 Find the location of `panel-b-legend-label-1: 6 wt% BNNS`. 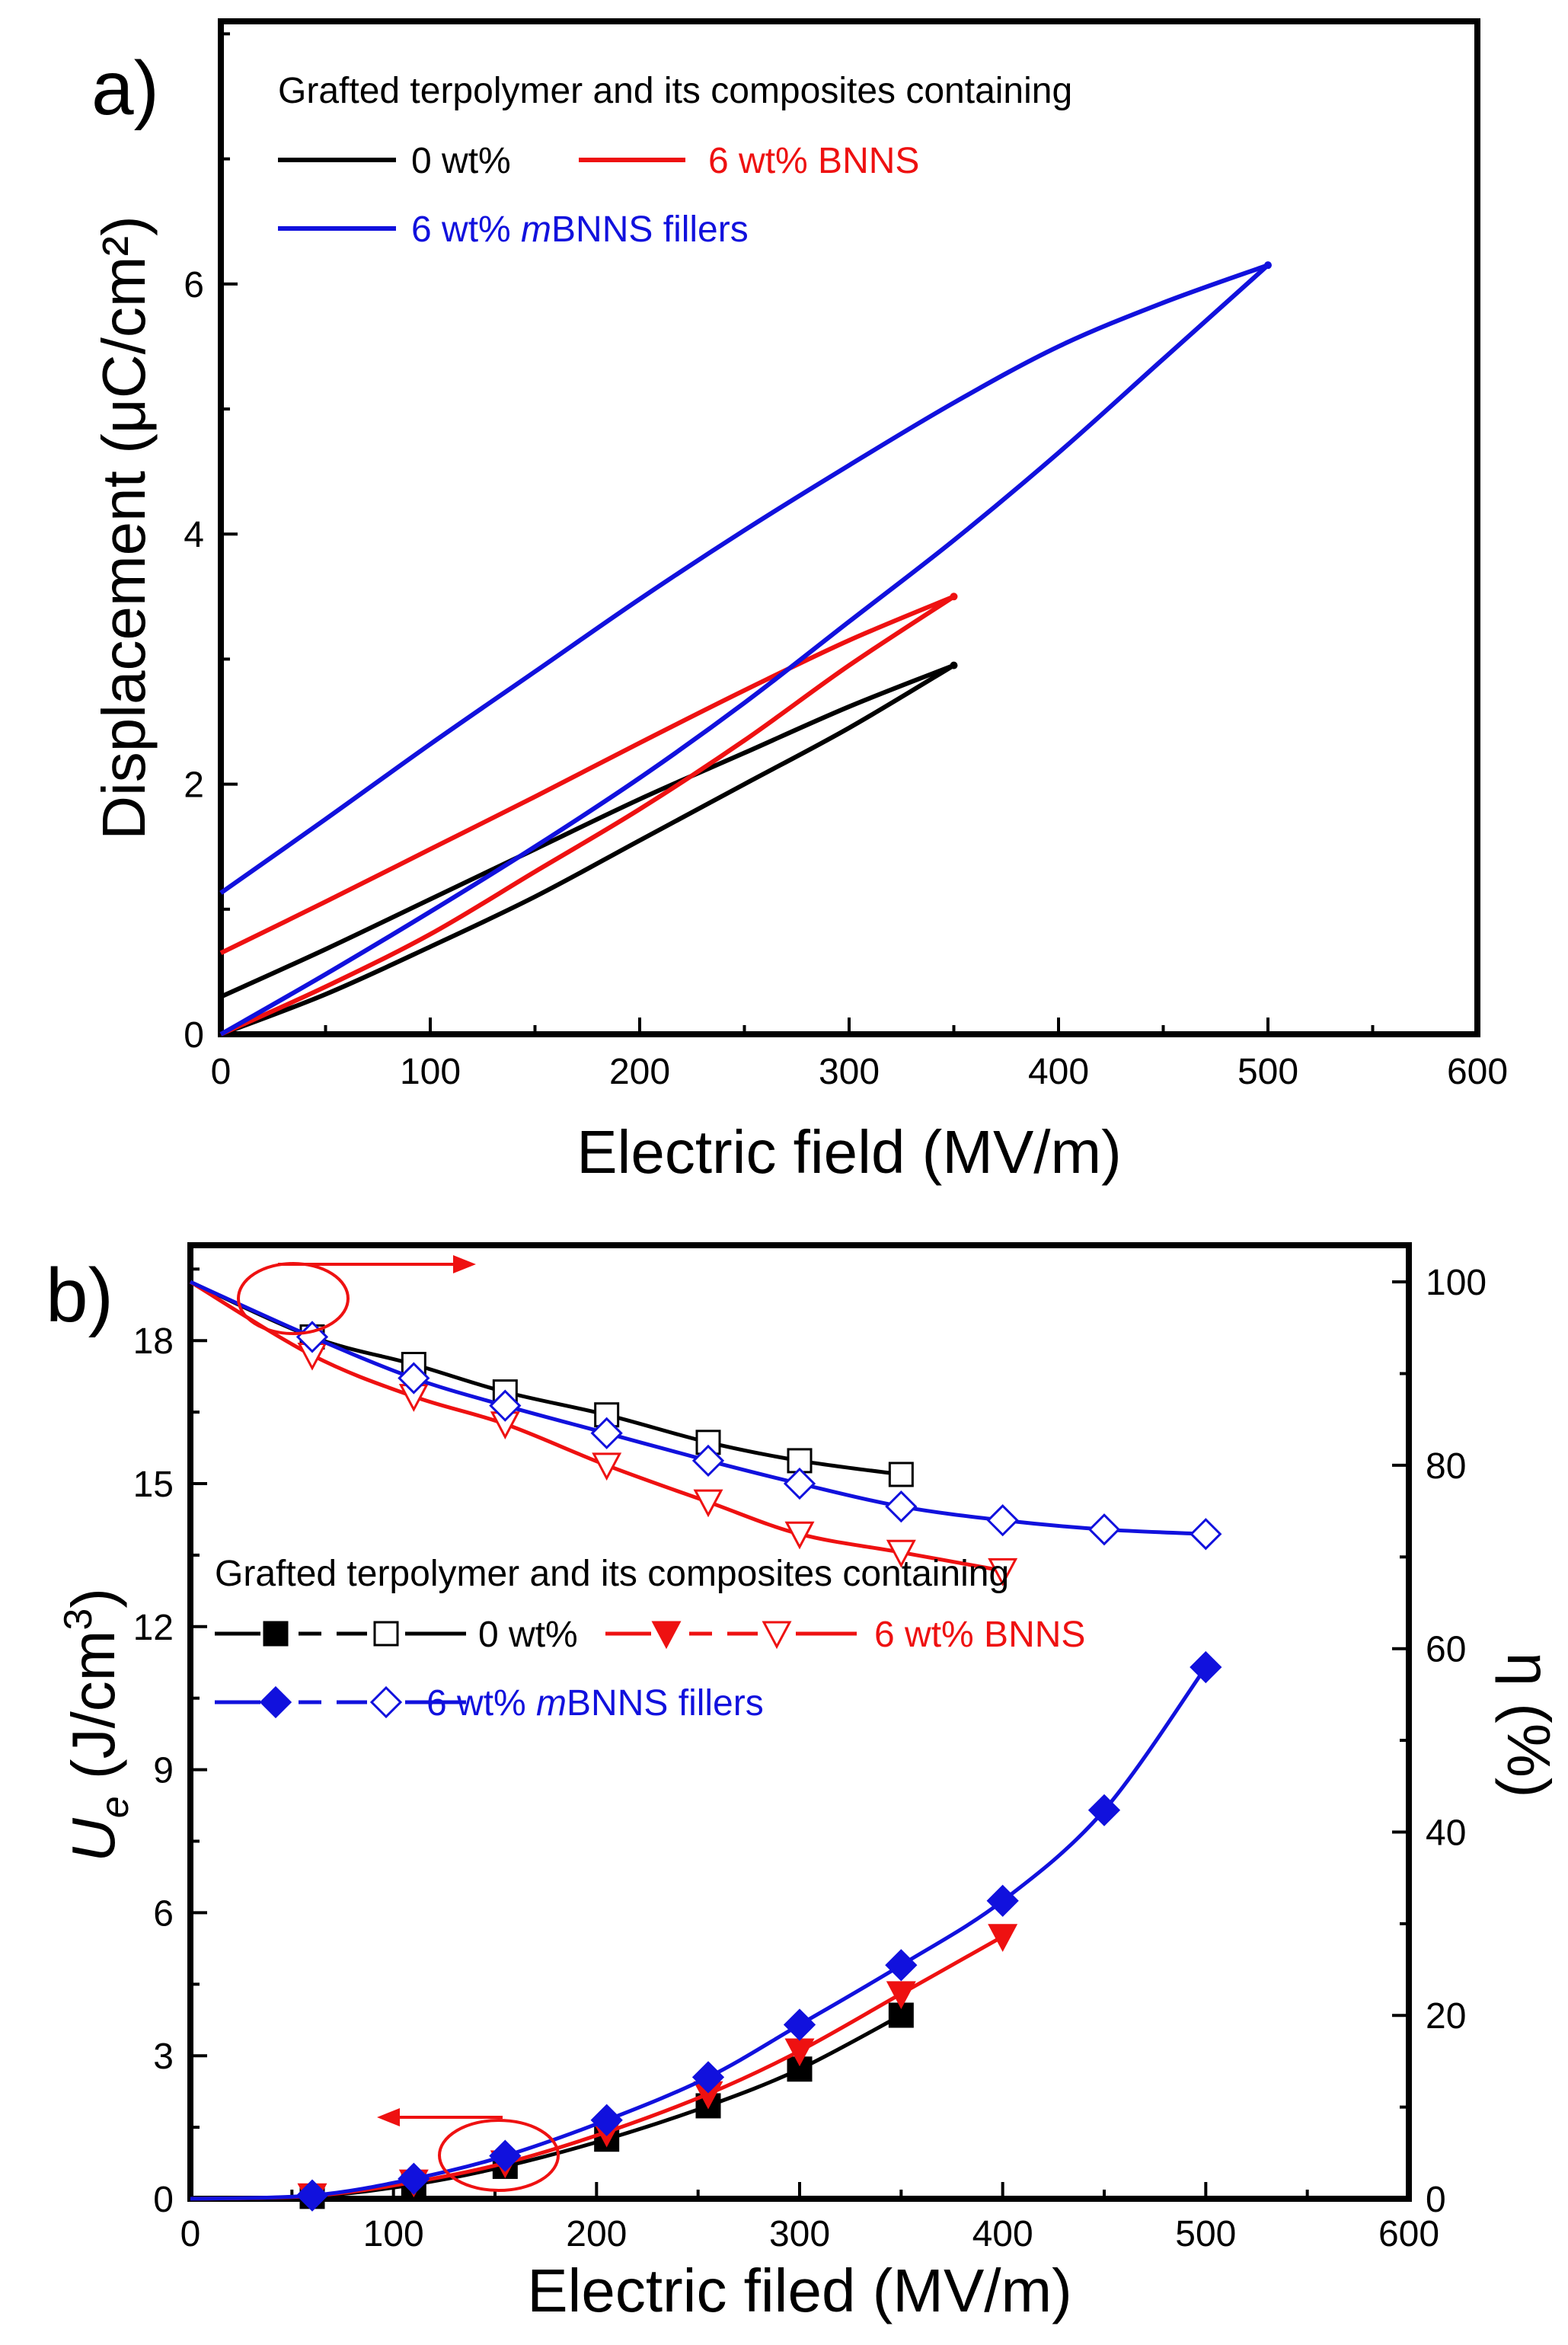

panel-b-legend-label-1: 6 wt% BNNS is located at coordinates (980, 1635).